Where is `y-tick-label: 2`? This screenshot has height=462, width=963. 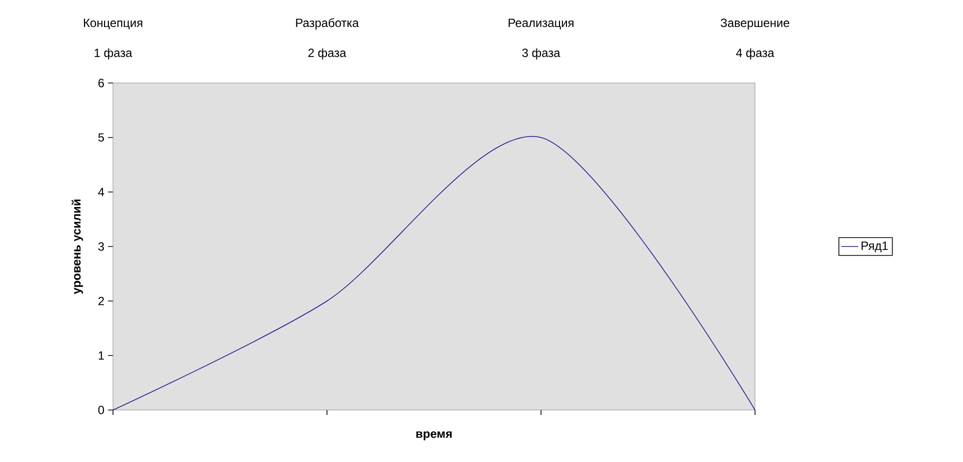
y-tick-label: 2 is located at coordinates (101, 301).